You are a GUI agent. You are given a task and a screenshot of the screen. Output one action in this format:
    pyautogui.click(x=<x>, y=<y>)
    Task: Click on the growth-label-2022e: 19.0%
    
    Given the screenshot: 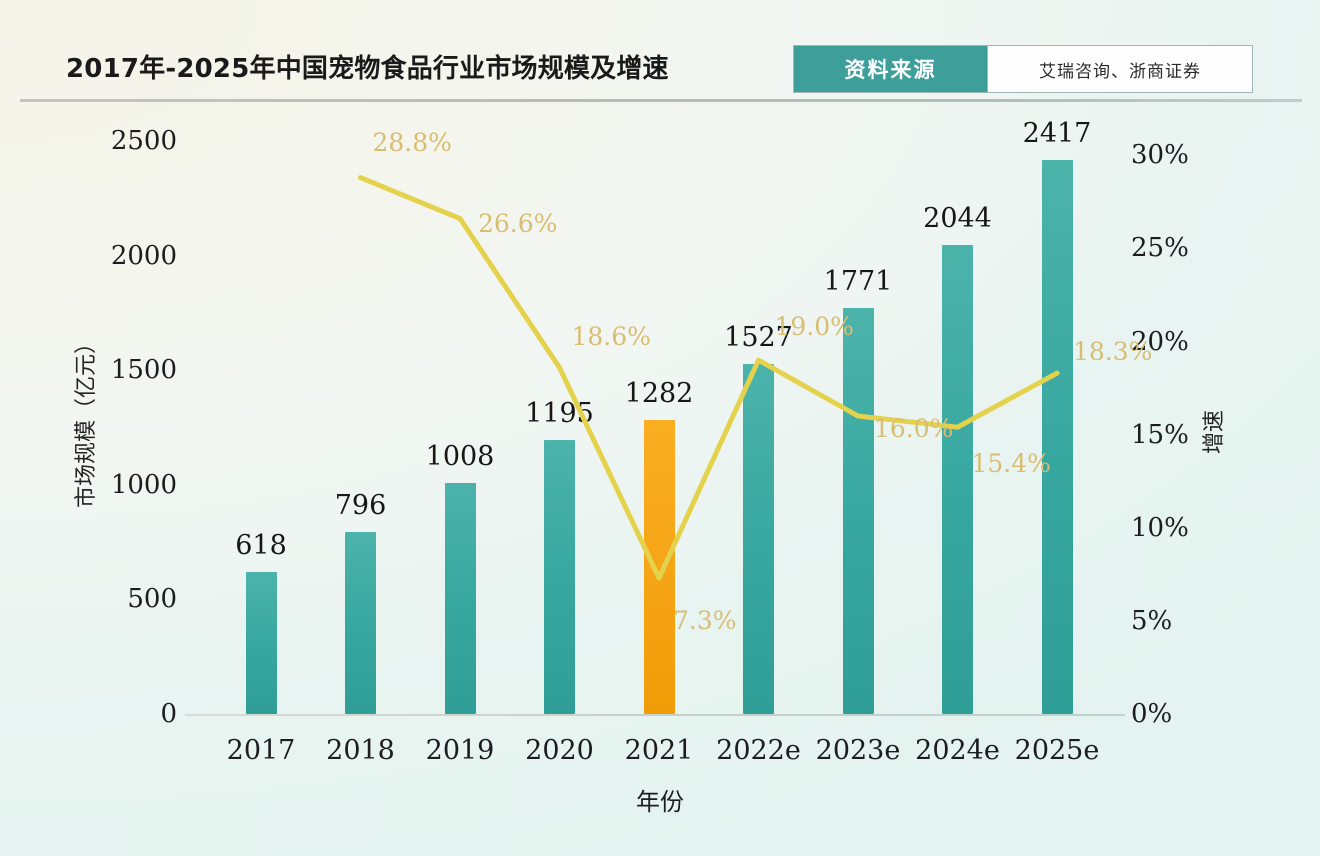 What is the action you would take?
    pyautogui.click(x=814, y=327)
    